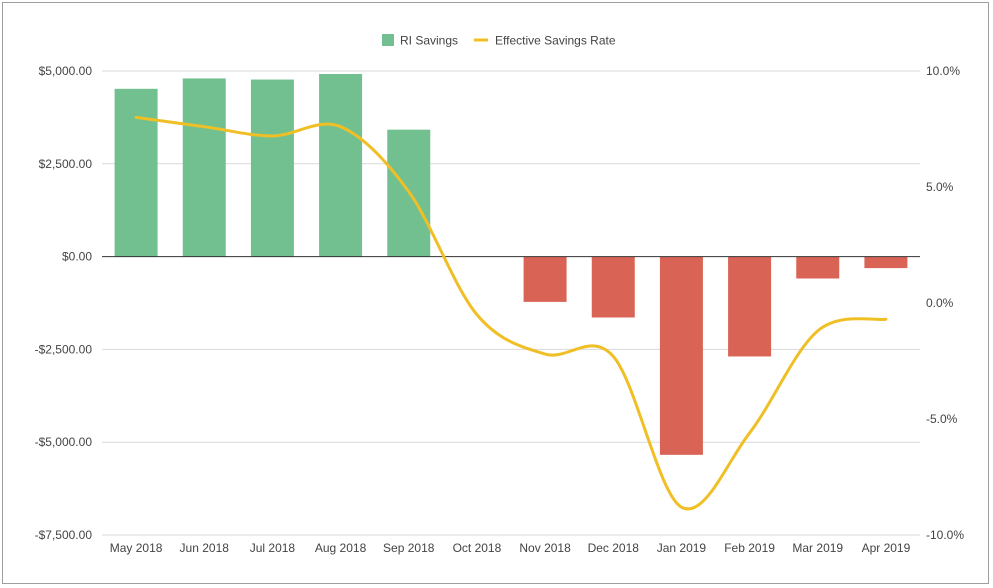  I want to click on legend: RI Savings Effective Savings Rate, so click(499, 41).